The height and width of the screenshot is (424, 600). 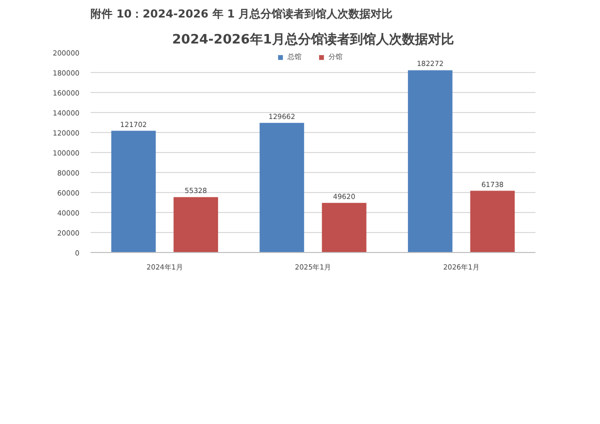 I want to click on chart-title: 2024-2026年1月总分馆读者到馆人次数据对比, so click(x=313, y=40).